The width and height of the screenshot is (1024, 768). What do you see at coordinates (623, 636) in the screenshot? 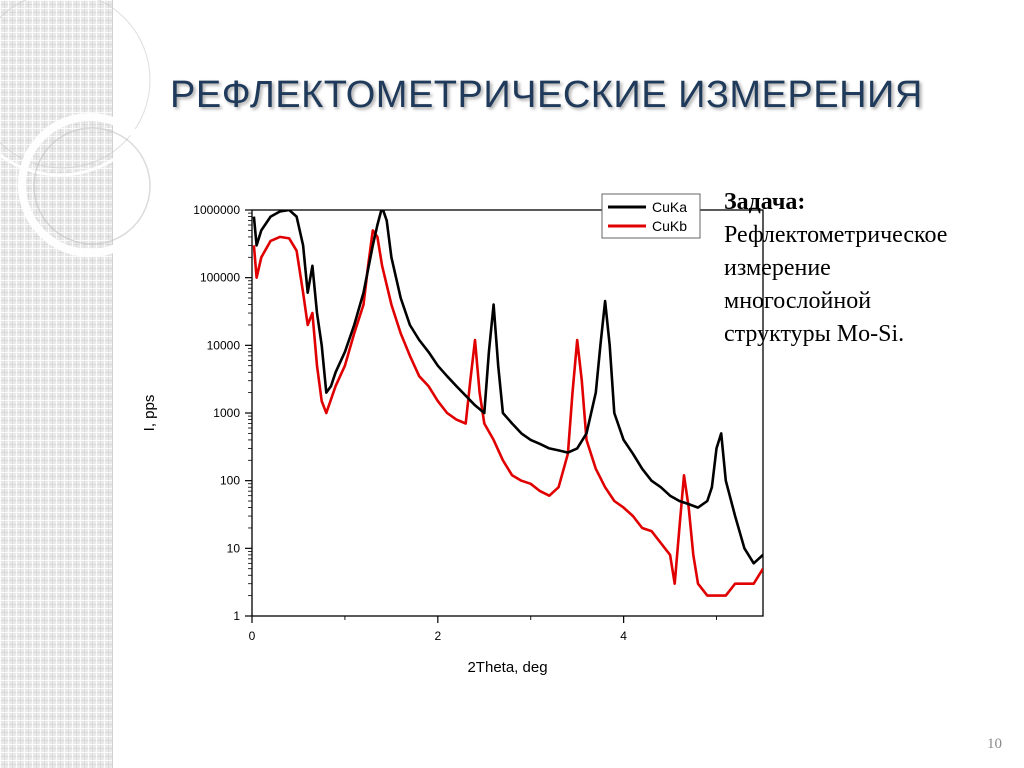
I see `x-tick-label: 4` at bounding box center [623, 636].